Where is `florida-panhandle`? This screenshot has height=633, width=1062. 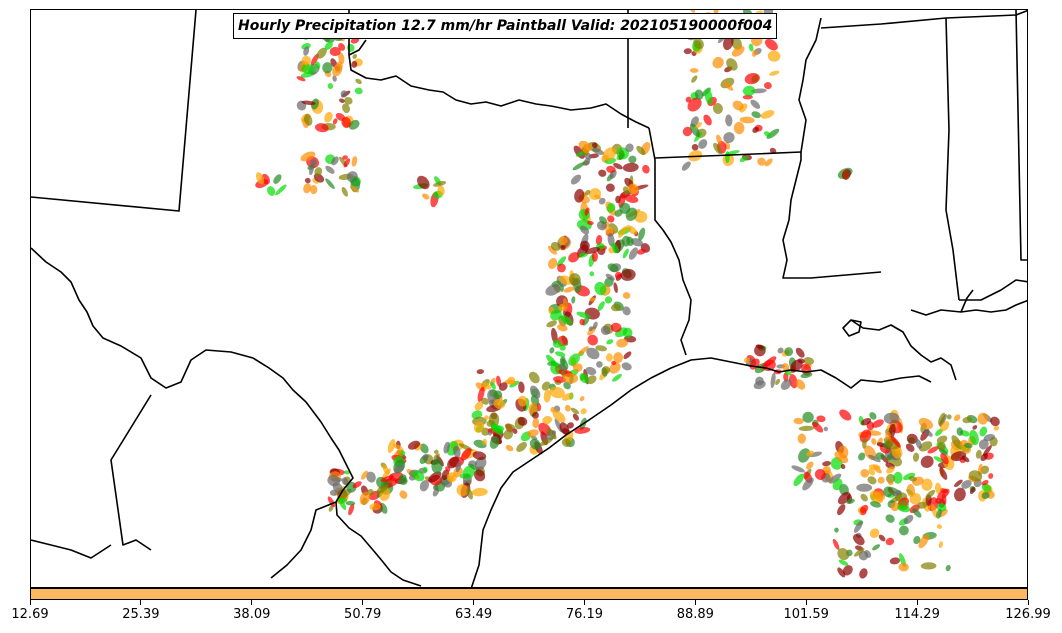 florida-panhandle is located at coordinates (968, 307).